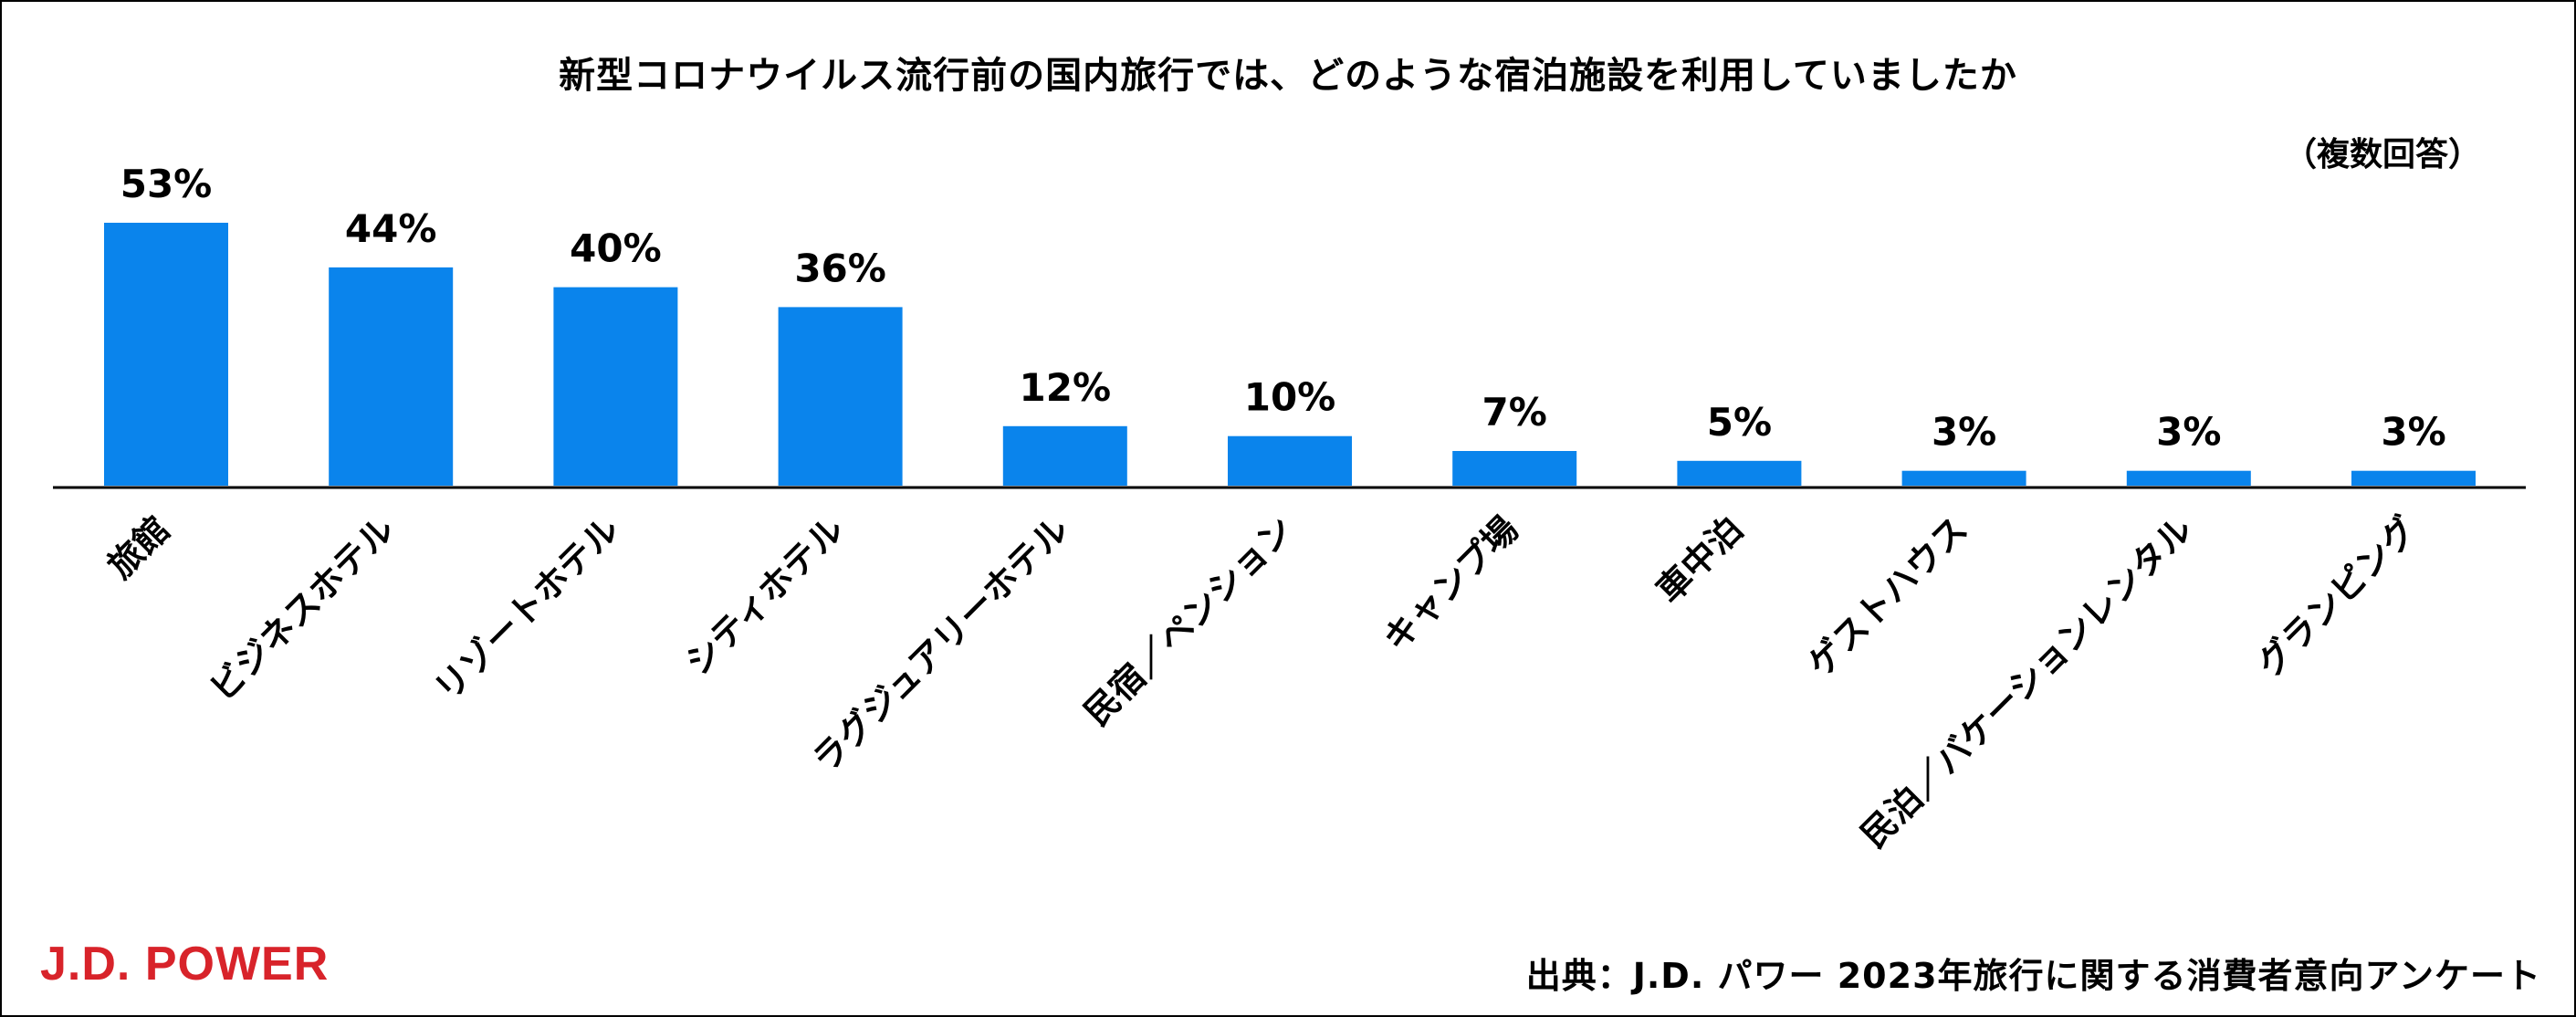  Describe the element at coordinates (1066, 387) in the screenshot. I see `value-label-5: 12%` at that location.